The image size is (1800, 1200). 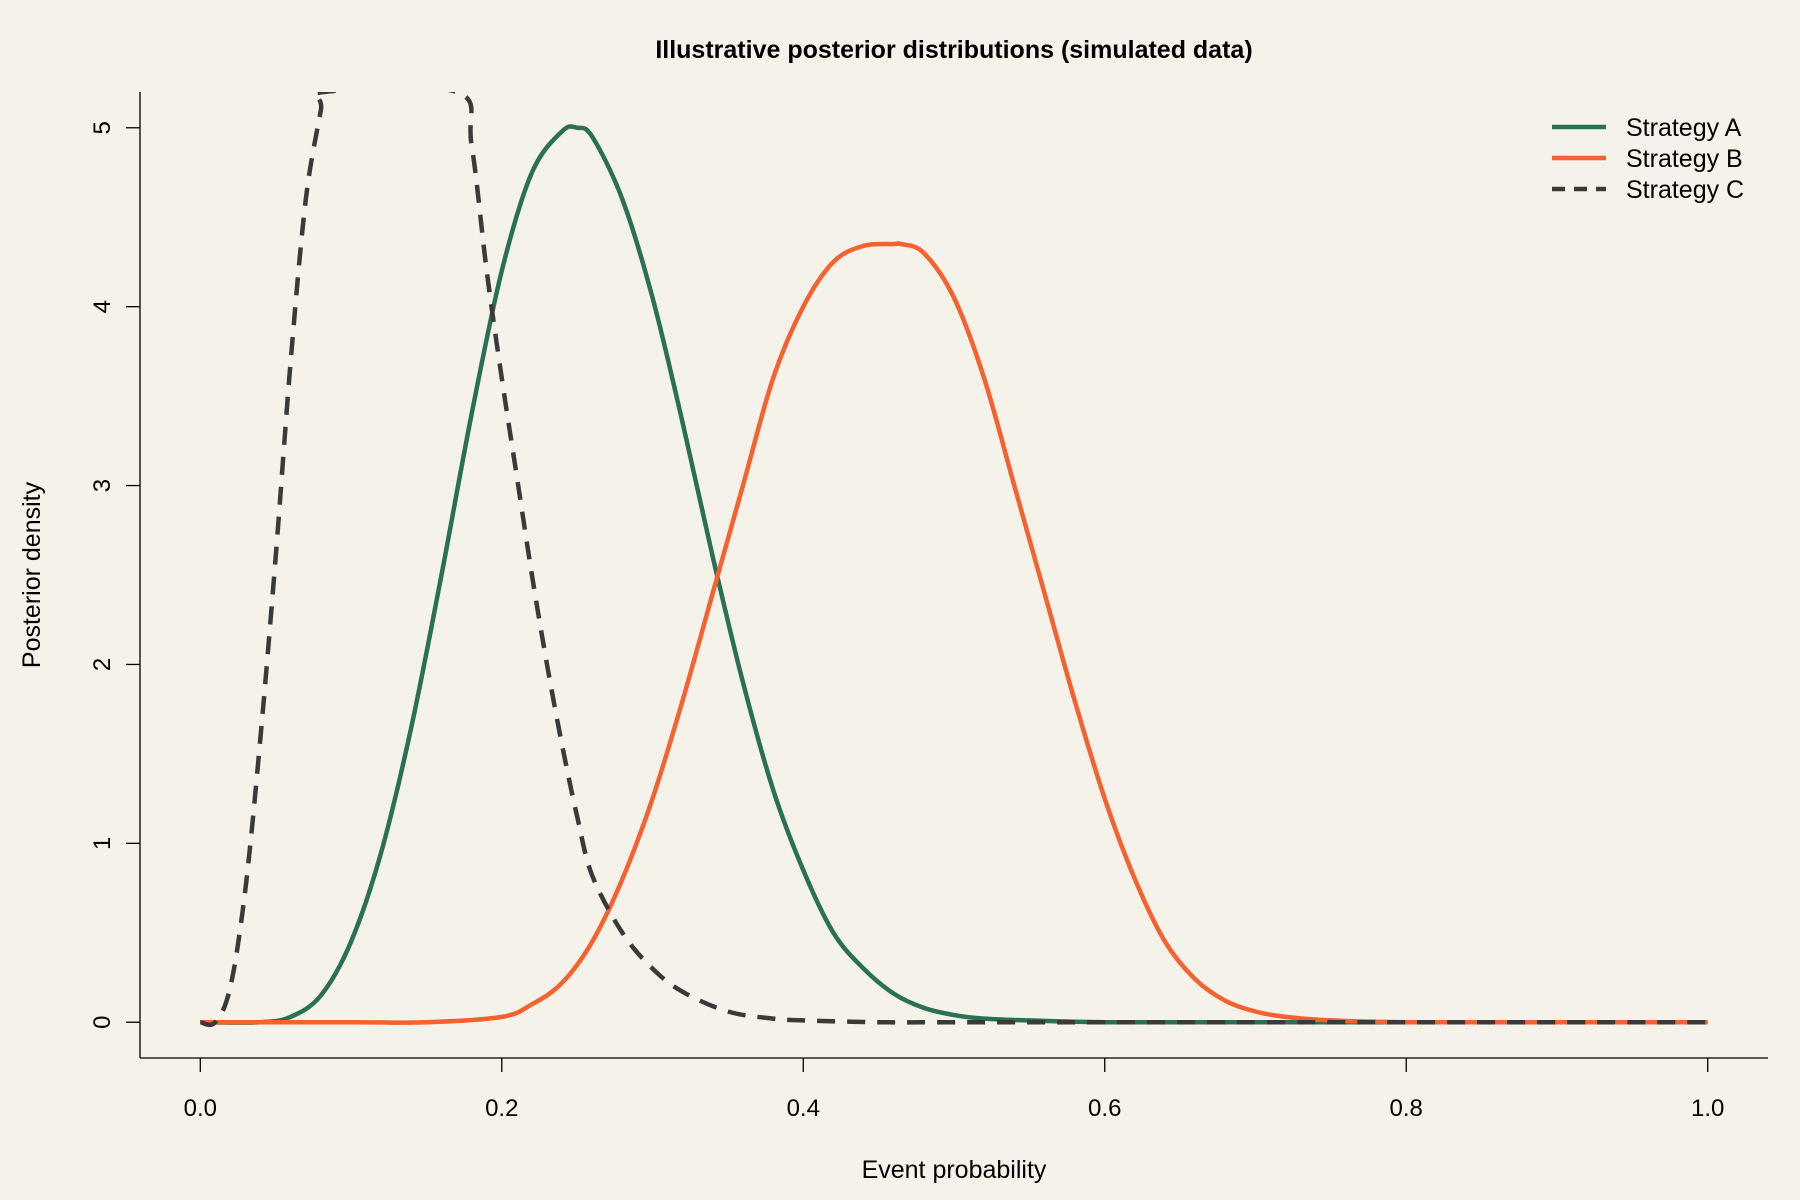 I want to click on x-tick-label: 0.2, so click(x=501, y=1108).